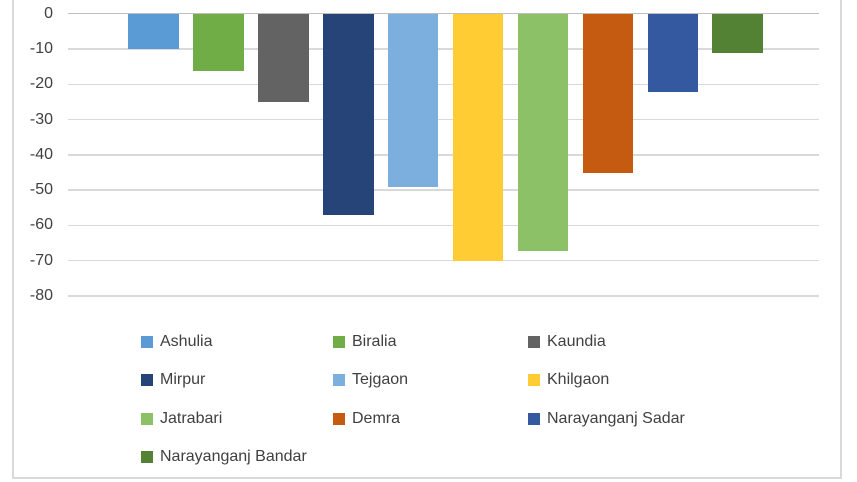 Image resolution: width=857 pixels, height=482 pixels. What do you see at coordinates (41, 84) in the screenshot?
I see `y-axis-tick-label: -20` at bounding box center [41, 84].